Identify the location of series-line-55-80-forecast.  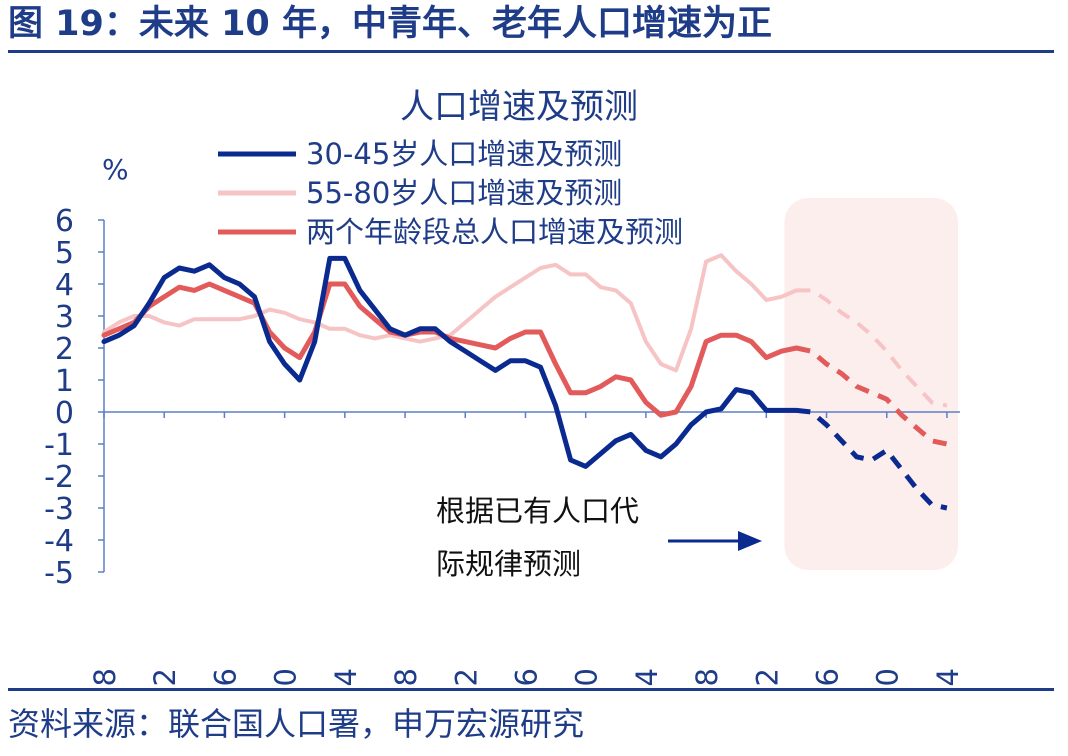
(872, 348).